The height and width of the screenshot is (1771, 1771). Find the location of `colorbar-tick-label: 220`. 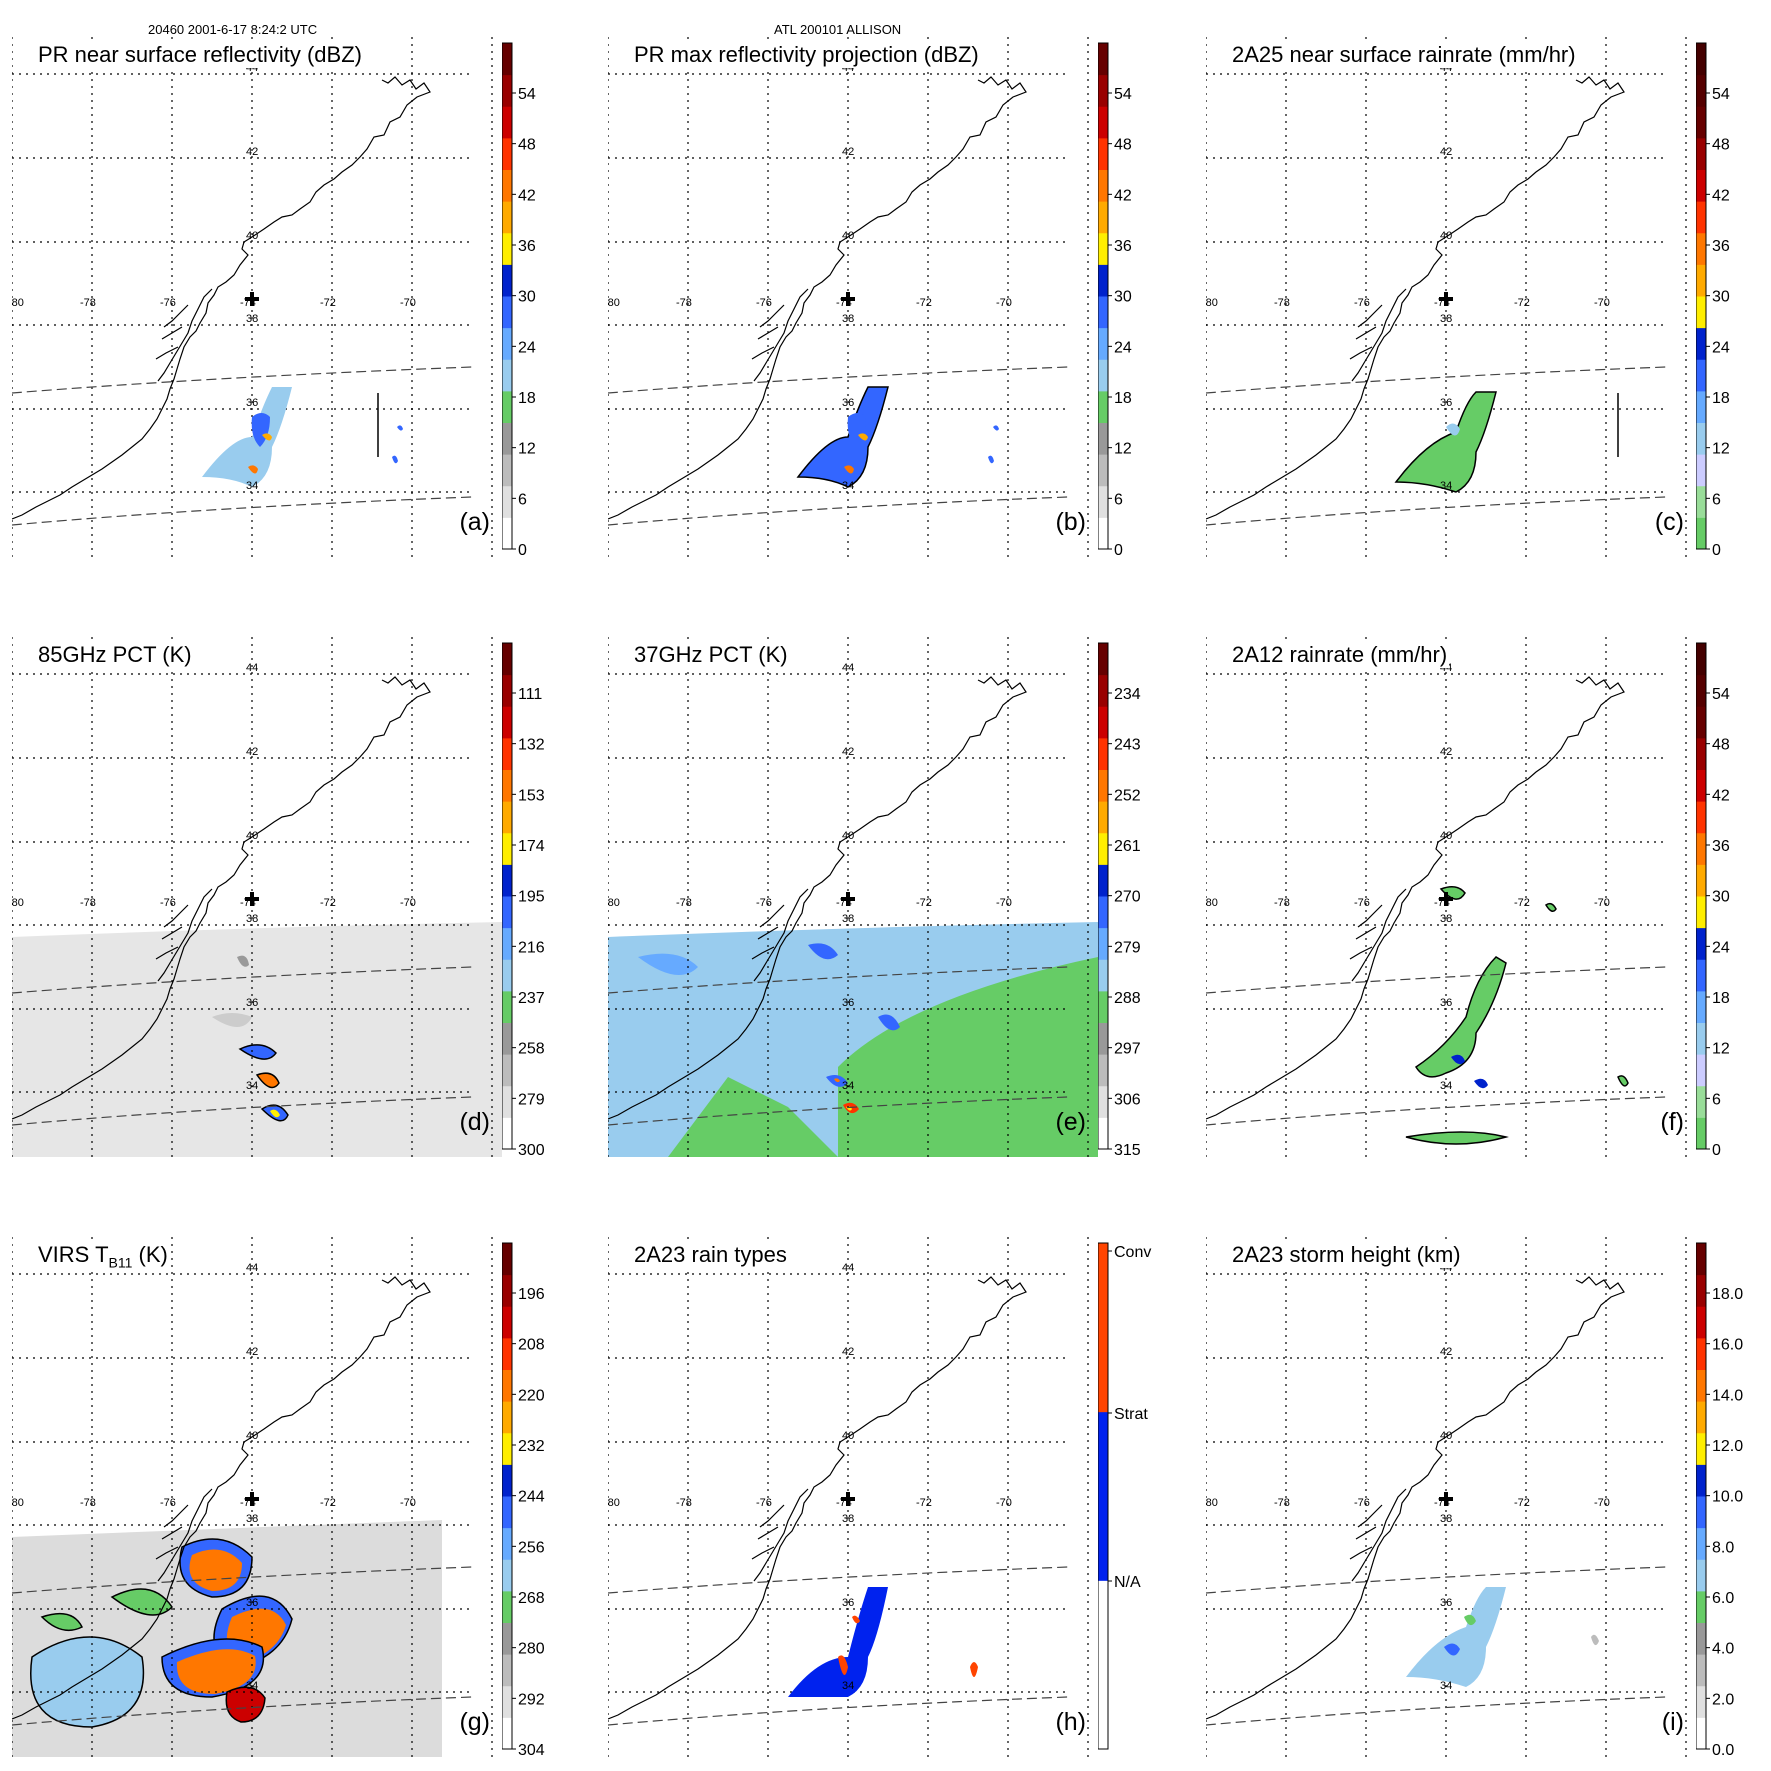

colorbar-tick-label: 220 is located at coordinates (531, 1395).